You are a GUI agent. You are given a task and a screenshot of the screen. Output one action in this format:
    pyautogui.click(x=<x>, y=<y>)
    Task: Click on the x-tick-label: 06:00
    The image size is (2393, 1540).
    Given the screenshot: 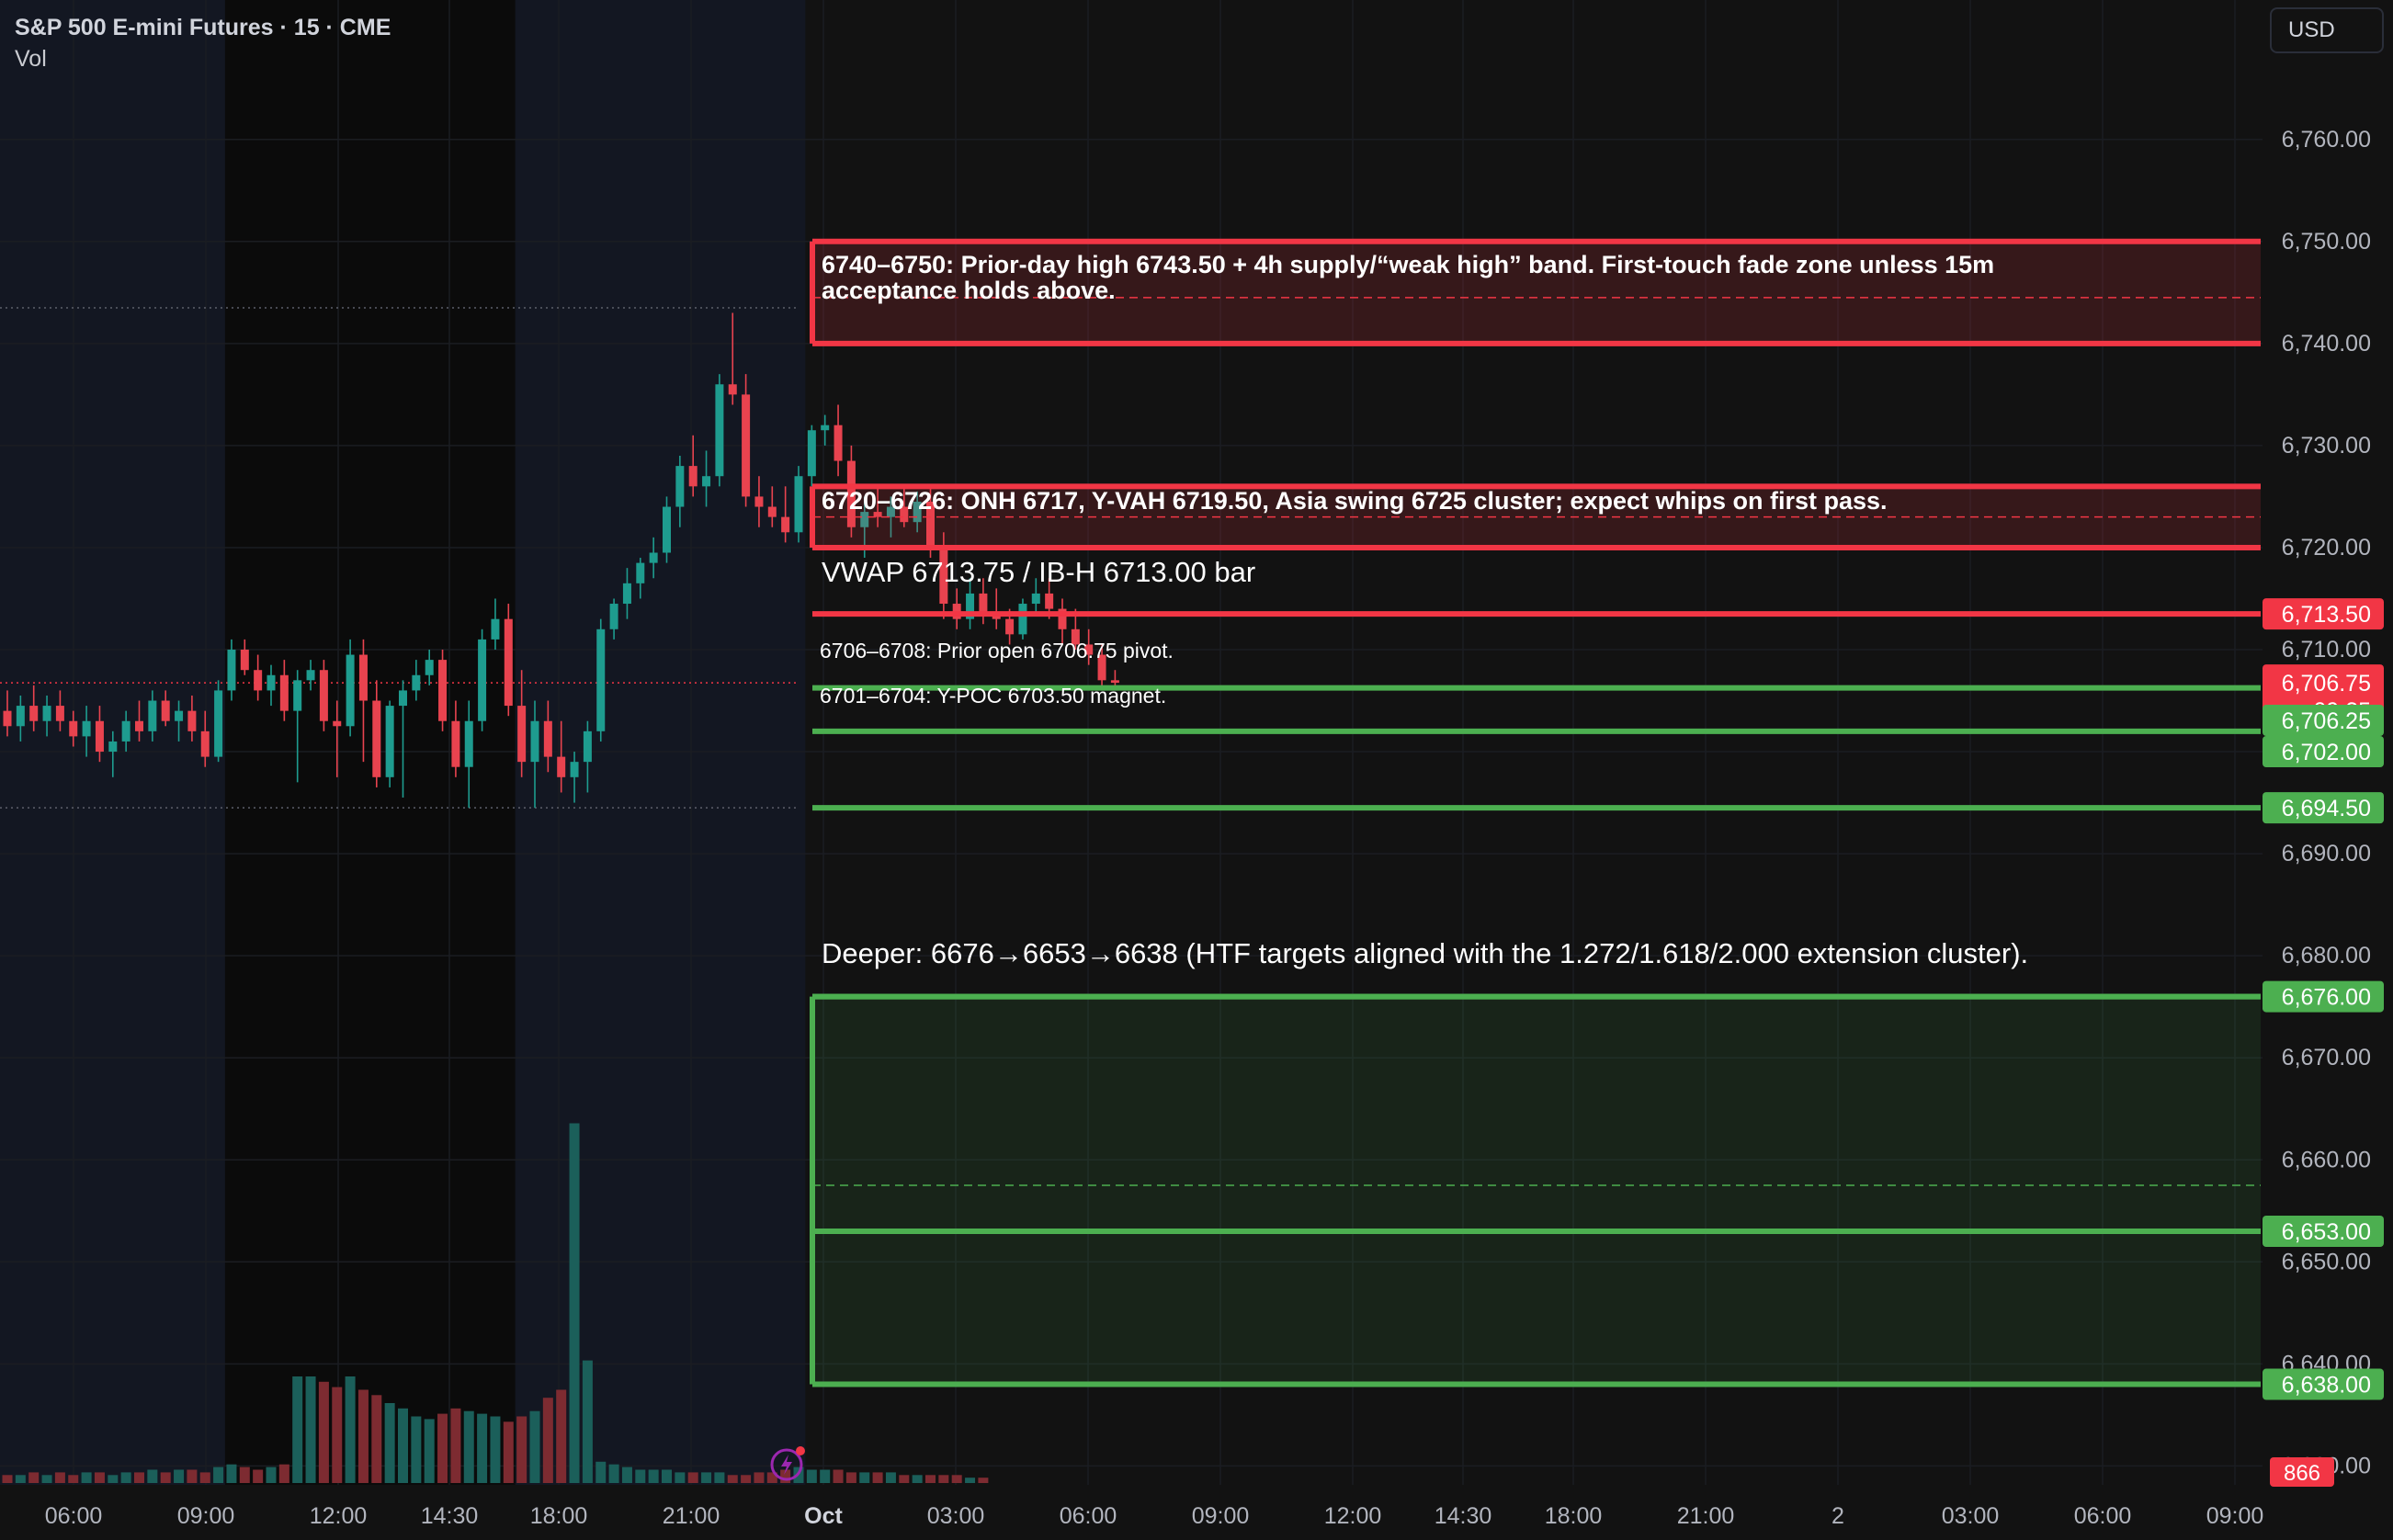 What is the action you would take?
    pyautogui.click(x=1088, y=1516)
    